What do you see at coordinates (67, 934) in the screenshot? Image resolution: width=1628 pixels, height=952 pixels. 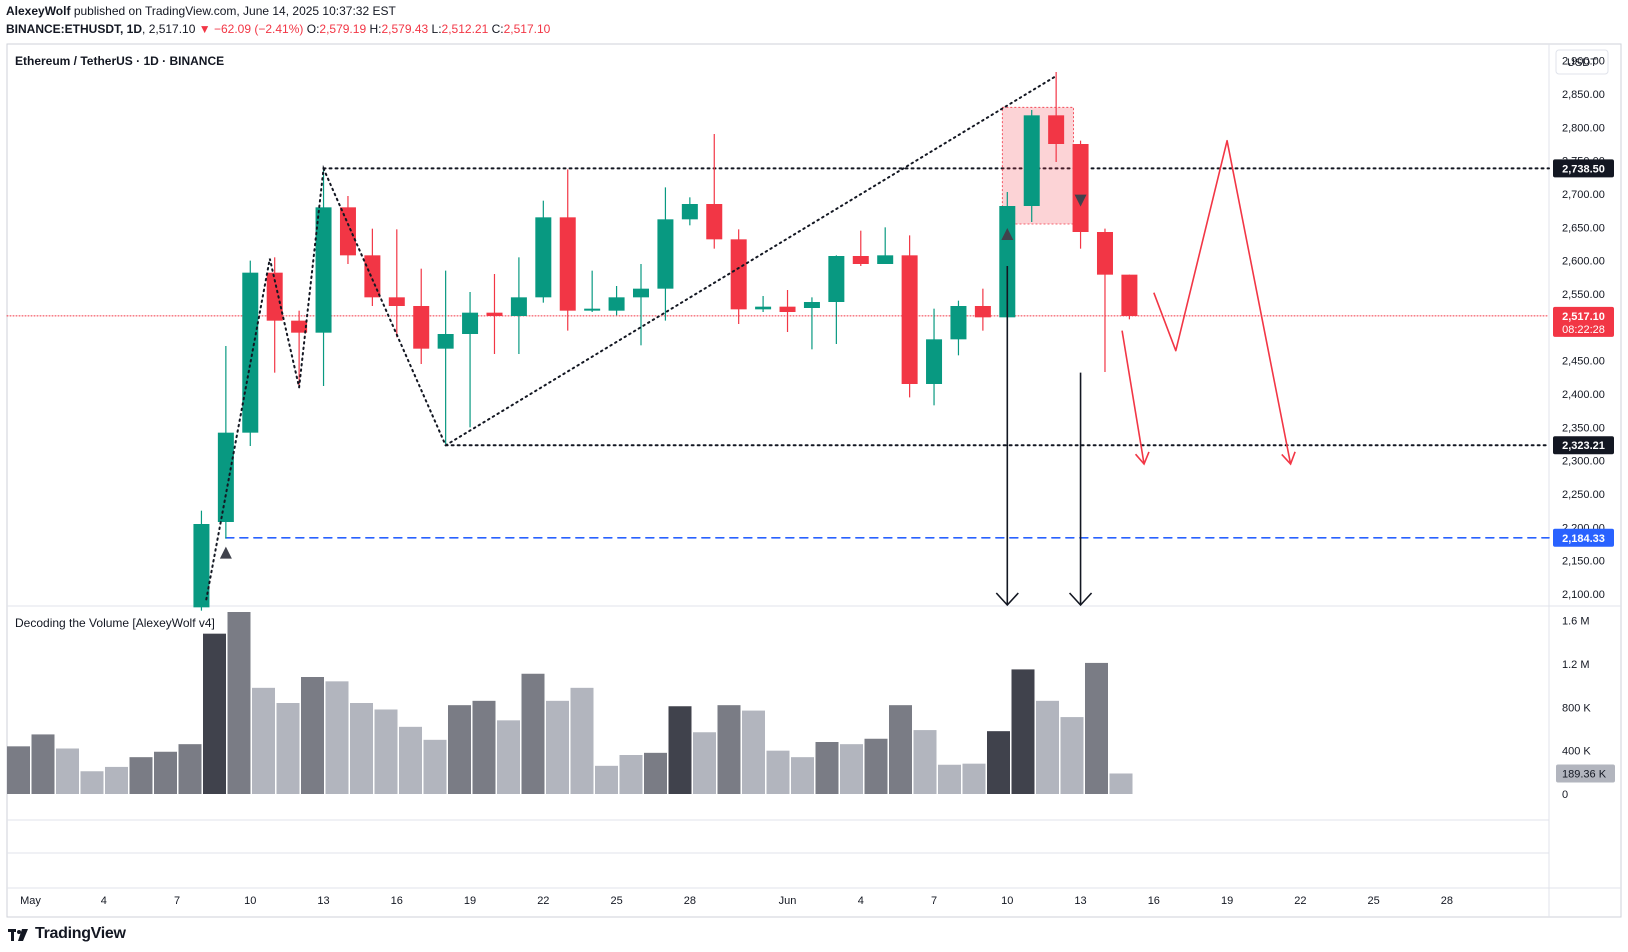 I see `brand: TradingView` at bounding box center [67, 934].